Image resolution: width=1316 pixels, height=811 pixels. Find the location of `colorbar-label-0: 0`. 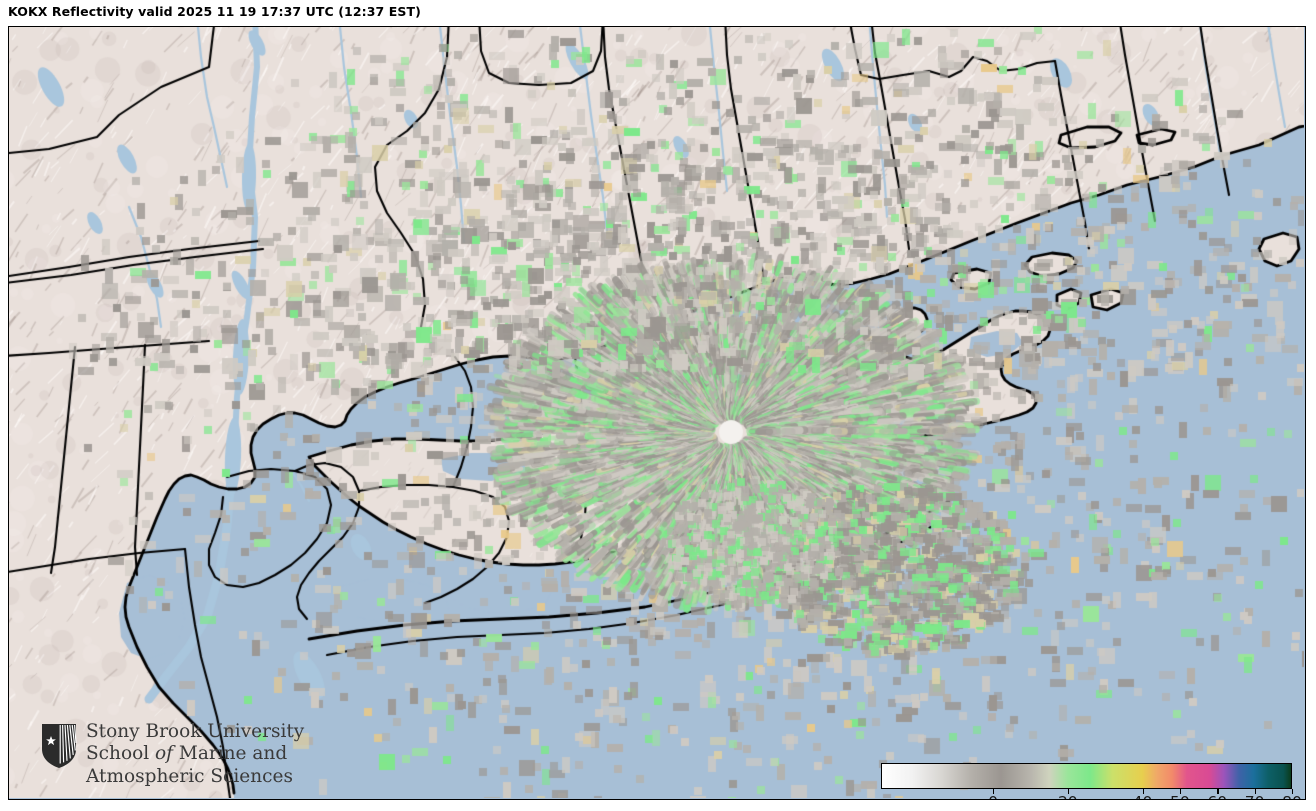

colorbar-label-0: 0 is located at coordinates (993, 796).